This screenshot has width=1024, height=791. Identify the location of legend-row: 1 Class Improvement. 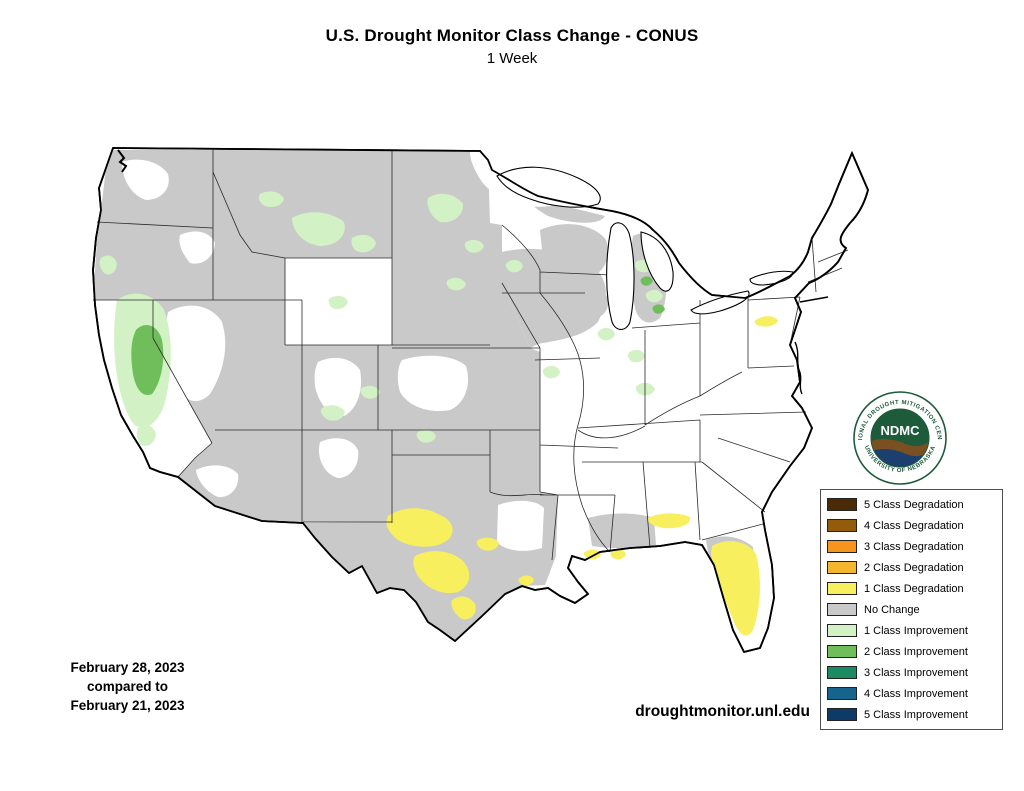
(911, 630).